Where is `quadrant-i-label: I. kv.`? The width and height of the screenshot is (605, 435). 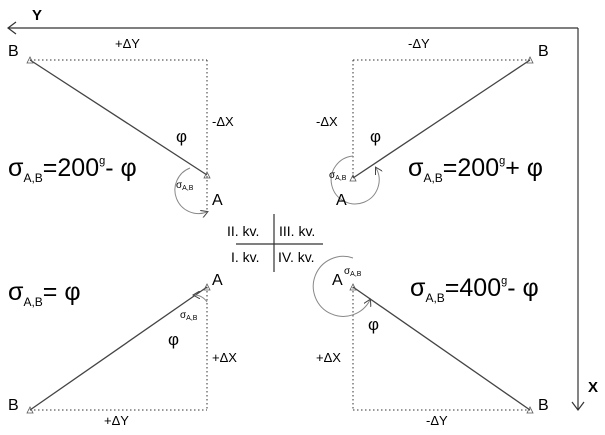 quadrant-i-label: I. kv. is located at coordinates (245, 257).